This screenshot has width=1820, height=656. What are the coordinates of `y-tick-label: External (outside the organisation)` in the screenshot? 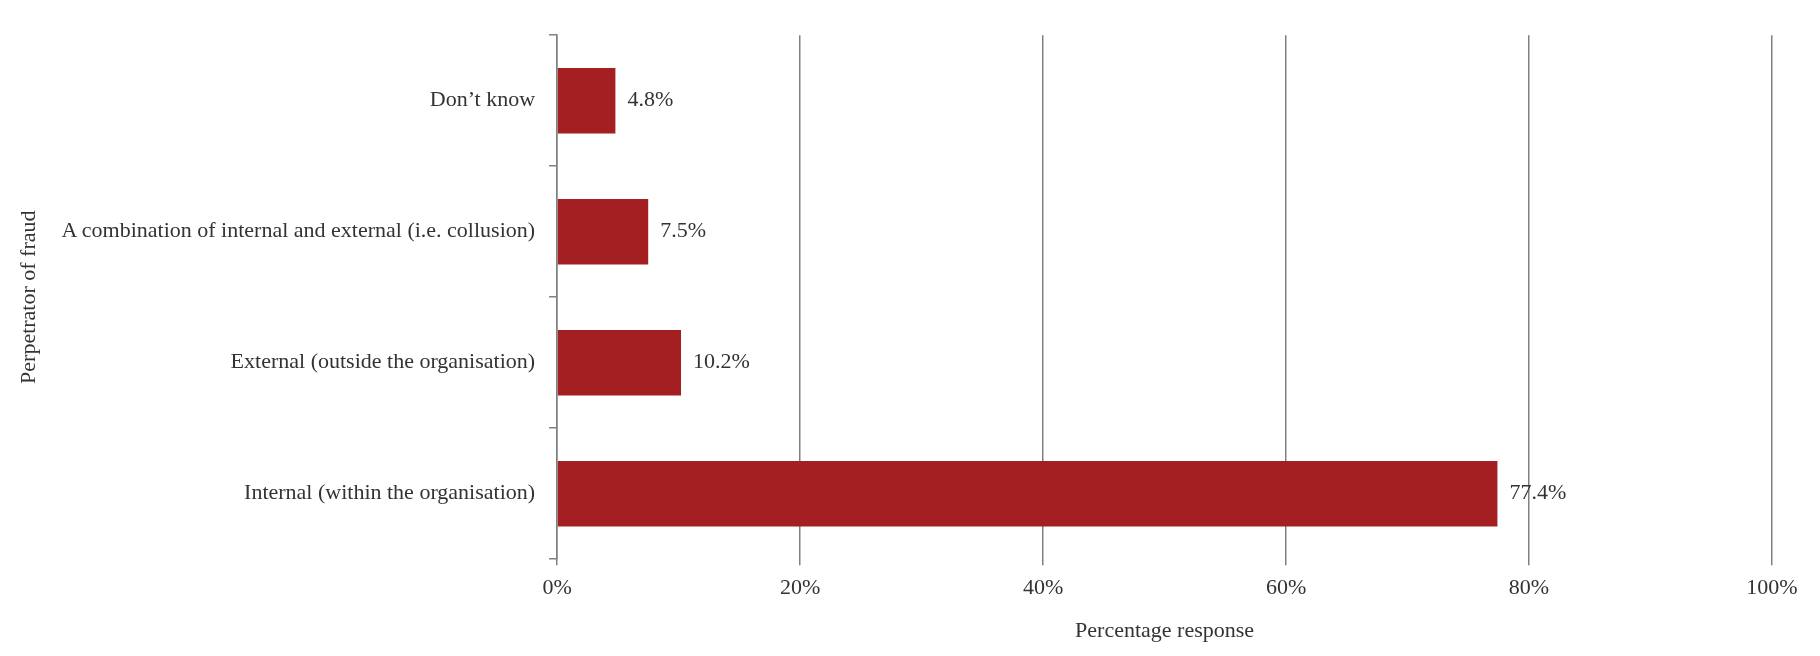 It's located at (383, 361).